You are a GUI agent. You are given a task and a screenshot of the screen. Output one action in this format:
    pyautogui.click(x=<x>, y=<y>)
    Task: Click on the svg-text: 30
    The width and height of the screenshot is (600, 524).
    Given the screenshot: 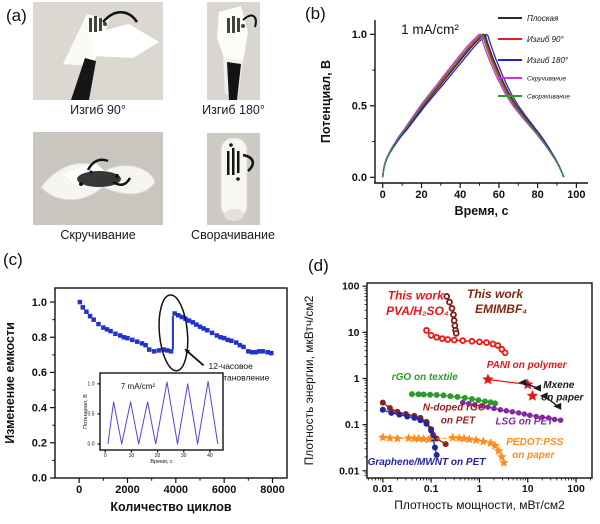 What is the action you would take?
    pyautogui.click(x=184, y=456)
    